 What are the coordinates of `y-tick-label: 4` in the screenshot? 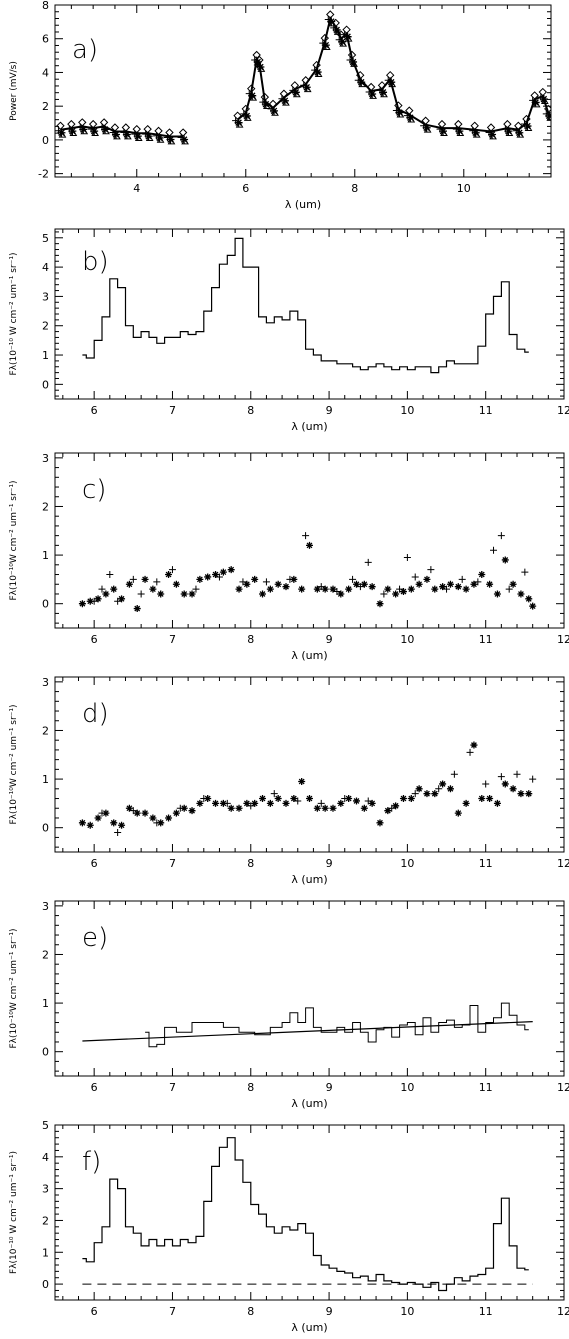 It's located at (45, 1157).